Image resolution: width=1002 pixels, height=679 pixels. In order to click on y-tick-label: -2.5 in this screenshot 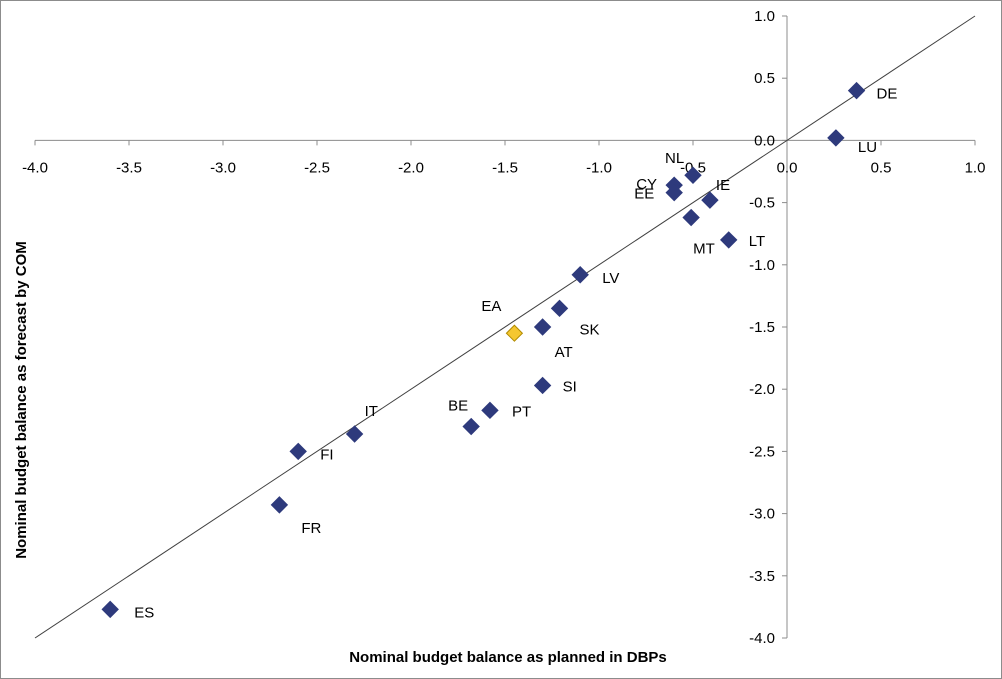, I will do `click(762, 451)`.